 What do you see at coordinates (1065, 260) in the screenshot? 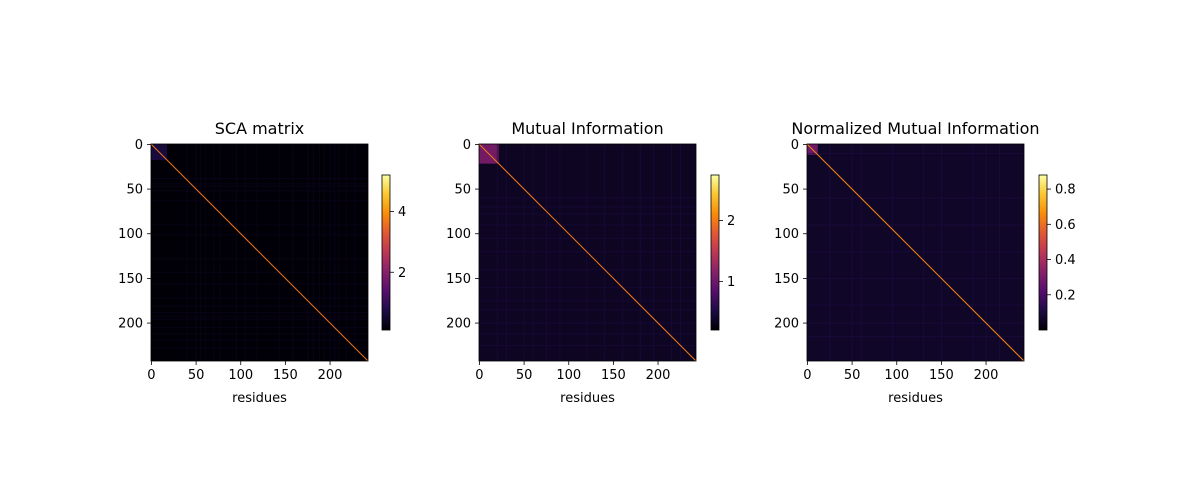
I see `colorbar-tick-label: 0.4` at bounding box center [1065, 260].